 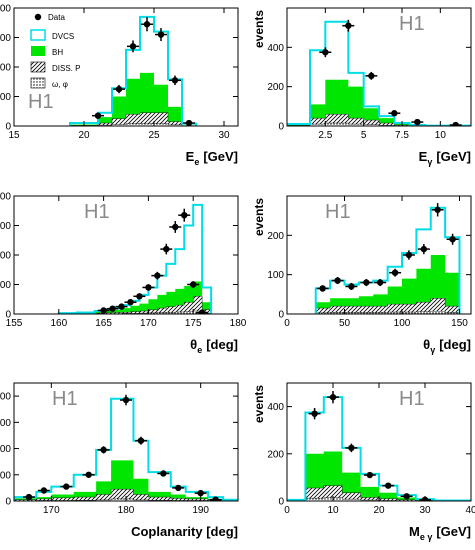 What do you see at coordinates (84, 135) in the screenshot?
I see `e-energy-xtick-label: 20` at bounding box center [84, 135].